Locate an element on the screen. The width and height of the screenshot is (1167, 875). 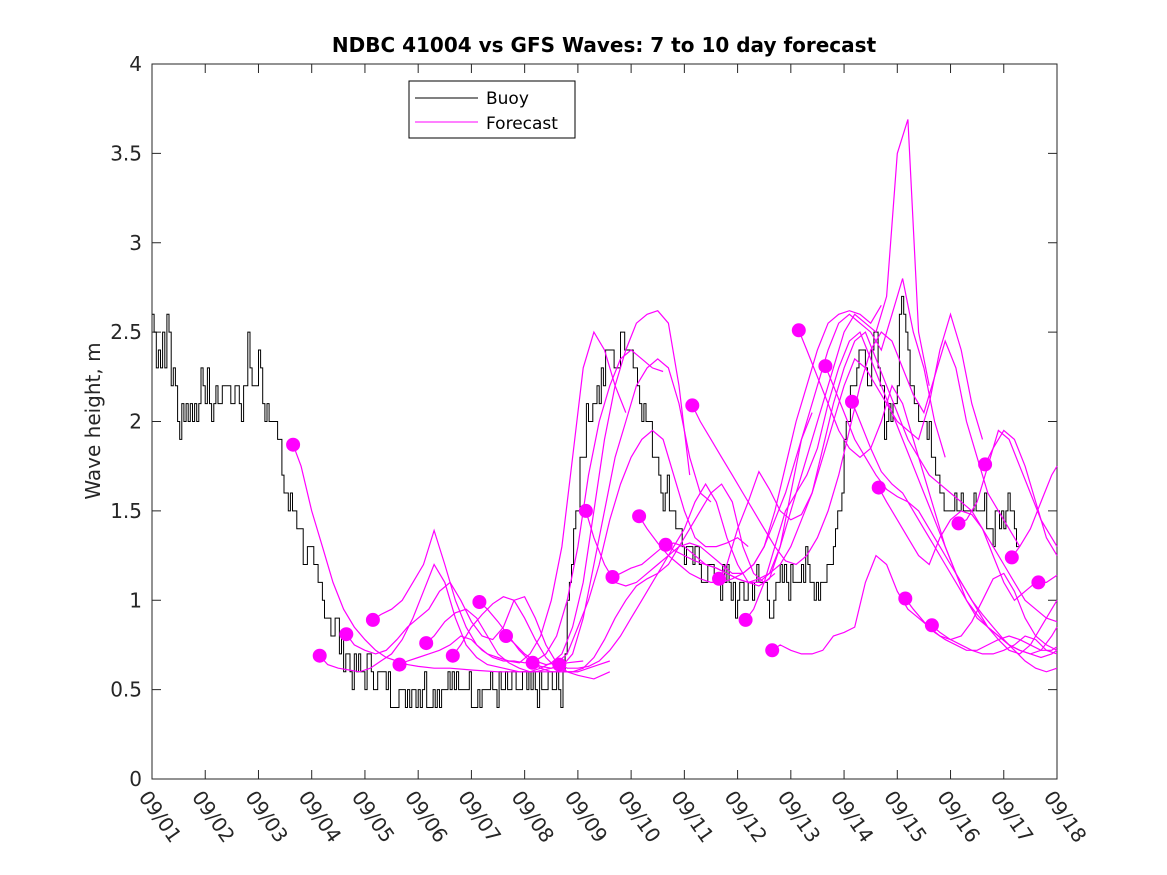
y-tick-label: 0 is located at coordinates (135, 779).